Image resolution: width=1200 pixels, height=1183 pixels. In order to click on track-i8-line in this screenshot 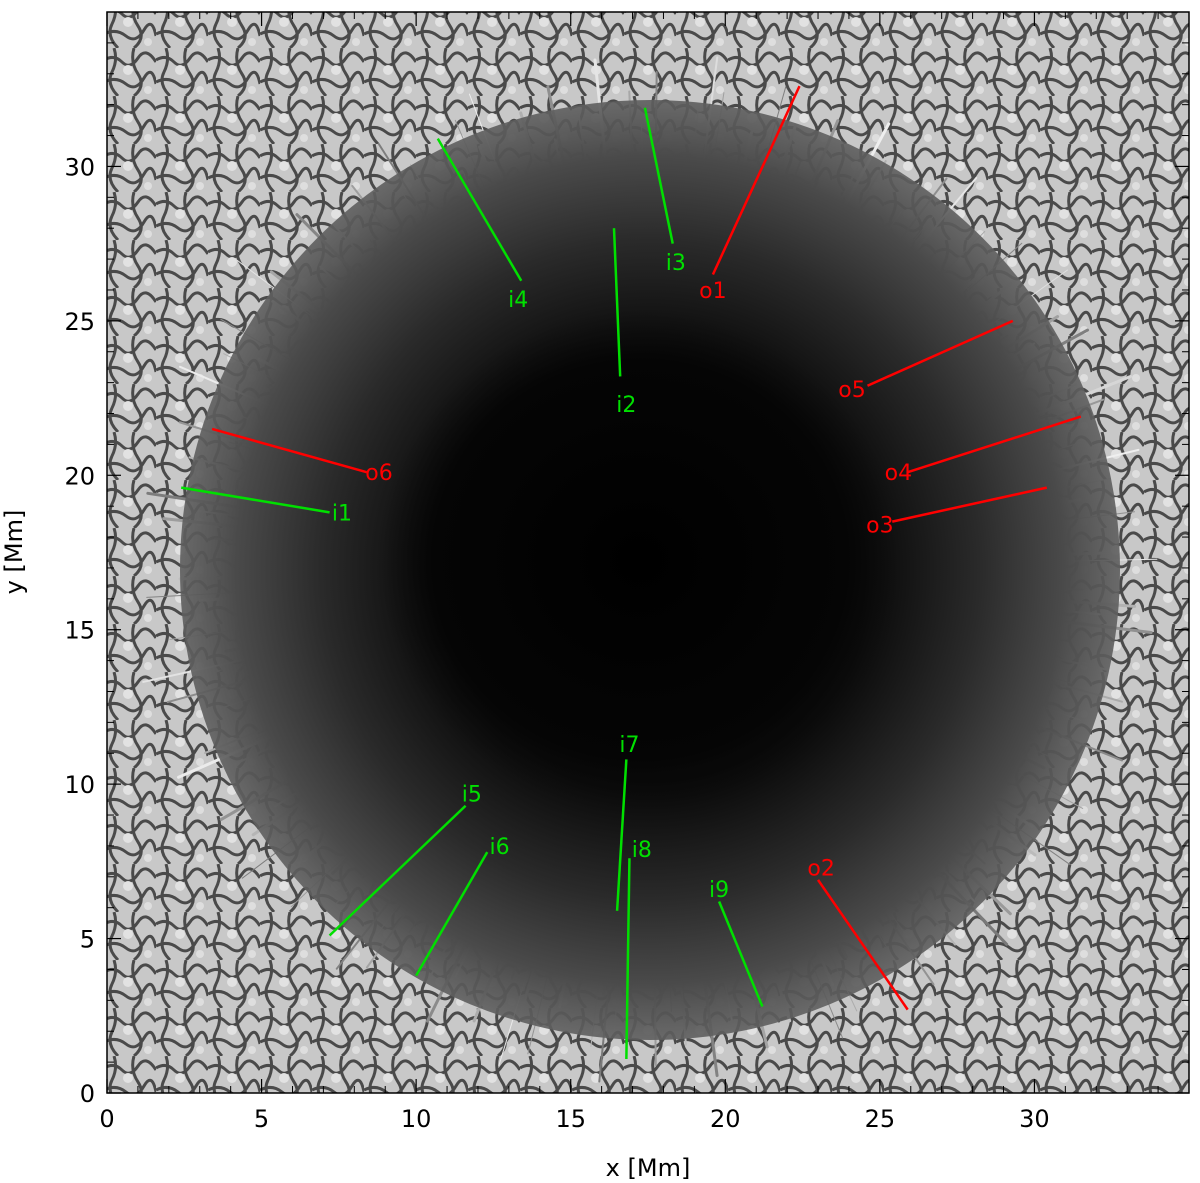, I will do `click(628, 959)`.